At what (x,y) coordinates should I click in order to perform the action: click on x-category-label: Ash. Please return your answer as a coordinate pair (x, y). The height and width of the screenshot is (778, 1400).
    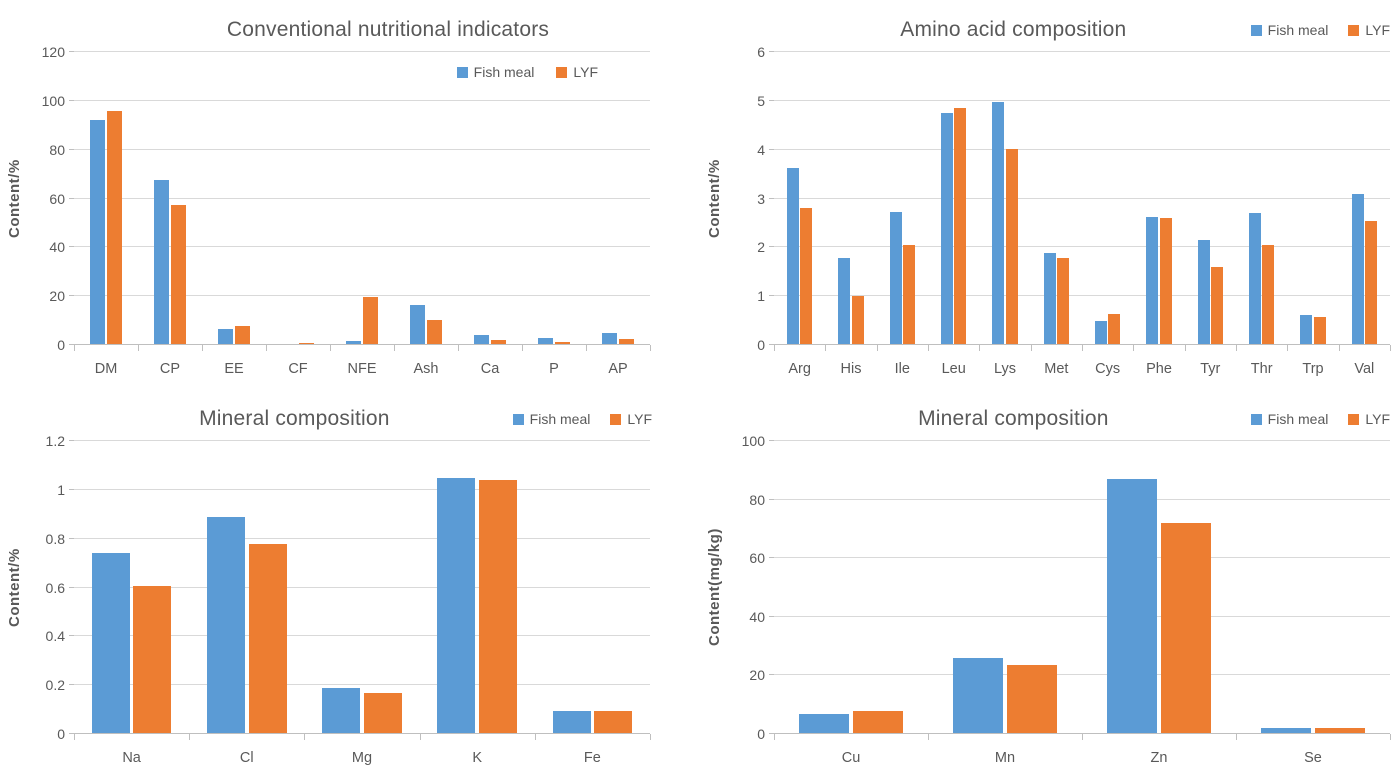
    Looking at the image, I should click on (426, 369).